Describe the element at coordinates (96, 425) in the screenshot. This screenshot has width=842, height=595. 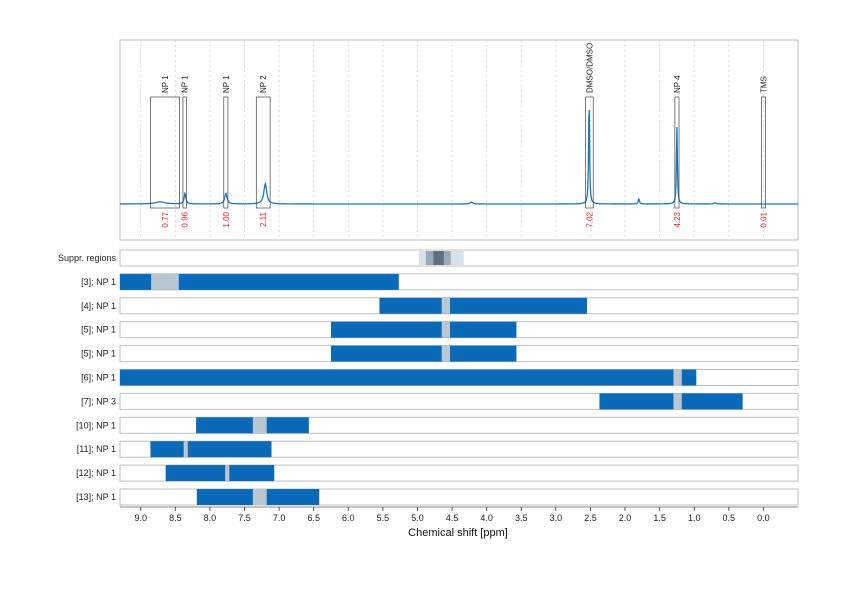
I see `row-label: [10]; NP 1` at that location.